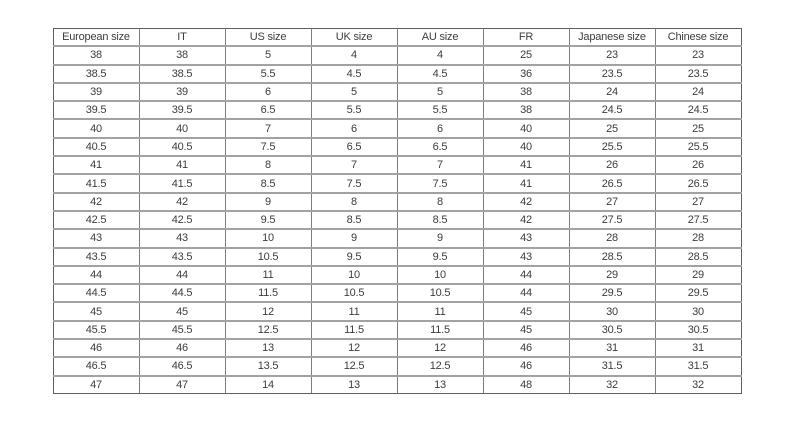 This screenshot has width=794, height=444. Describe the element at coordinates (182, 330) in the screenshot. I see `table-cell: 45.5` at that location.